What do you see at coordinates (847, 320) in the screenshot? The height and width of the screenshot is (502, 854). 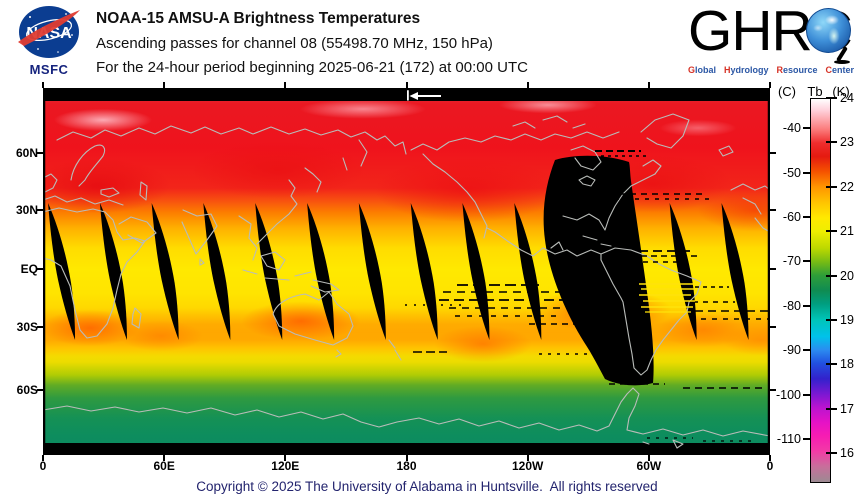 I see `colorbar-kelvin-tick-label: 190` at bounding box center [847, 320].